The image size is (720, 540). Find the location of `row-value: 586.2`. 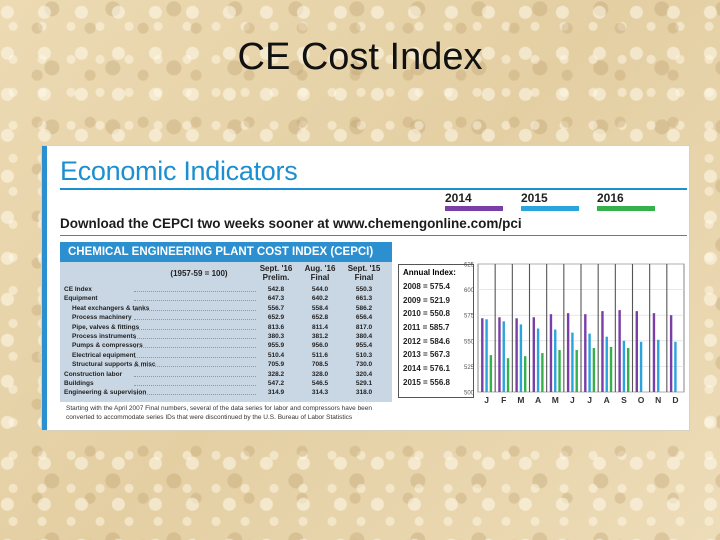

row-value: 586.2 is located at coordinates (364, 308).